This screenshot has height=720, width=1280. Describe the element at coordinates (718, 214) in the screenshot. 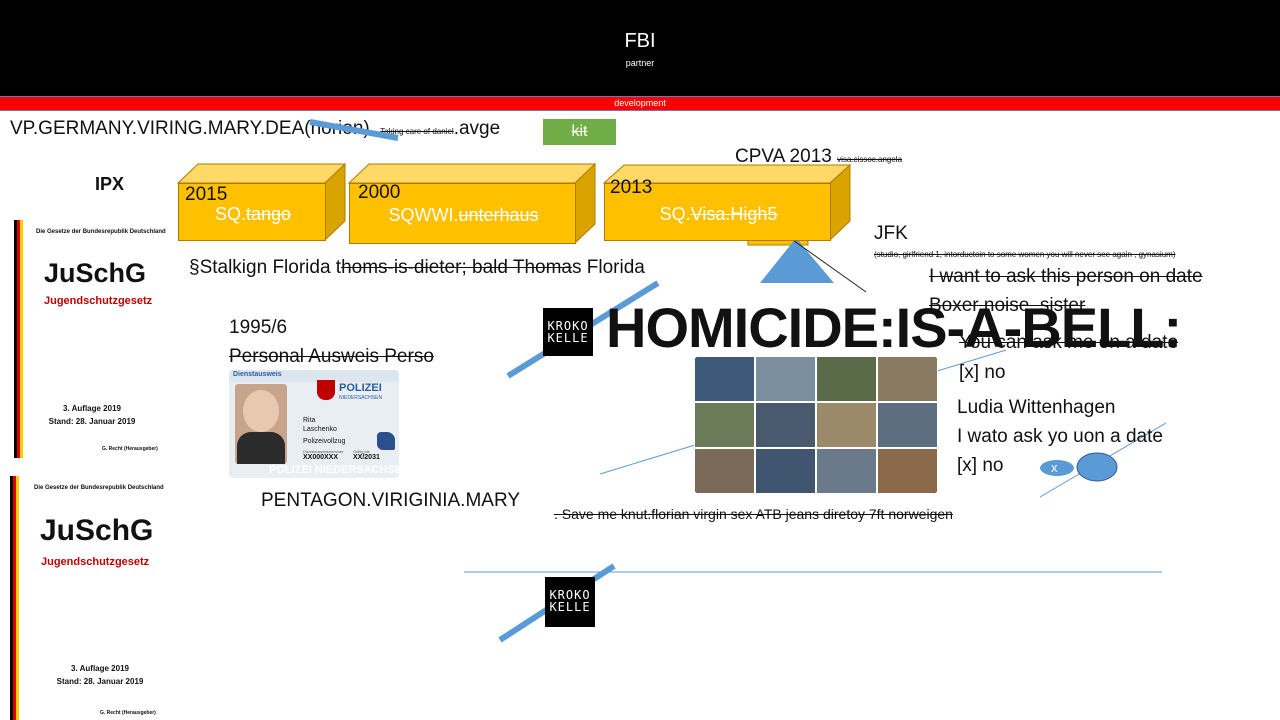

I see `box-label: SQ.Visa.High5` at that location.